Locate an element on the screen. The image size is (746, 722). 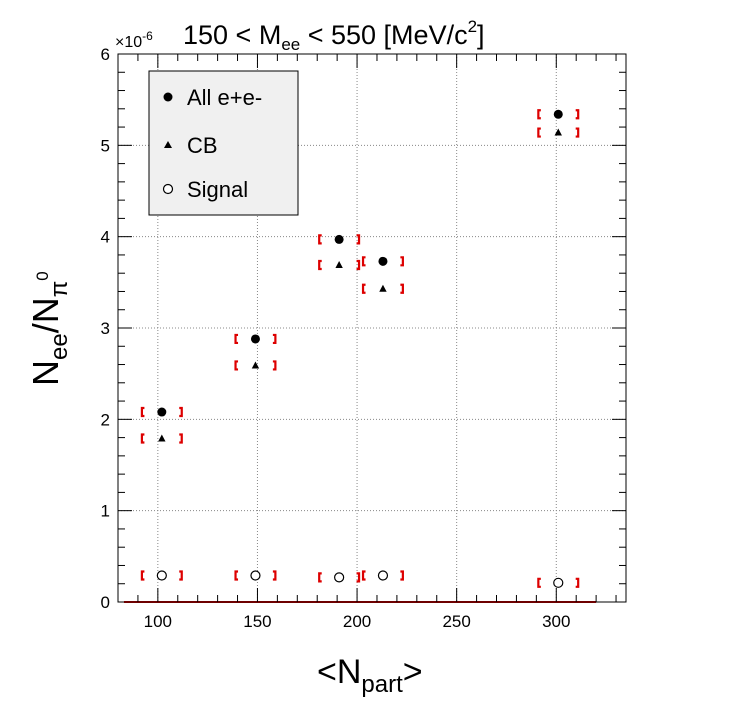
y-tick-label: 6 is located at coordinates (105, 54).